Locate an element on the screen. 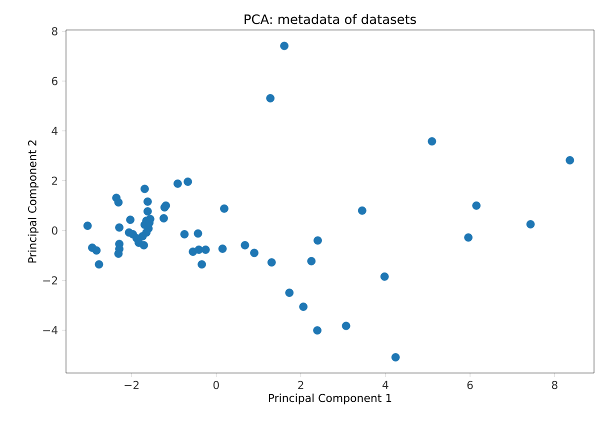 The image size is (607, 431). y-tick-label: 2 is located at coordinates (55, 180).